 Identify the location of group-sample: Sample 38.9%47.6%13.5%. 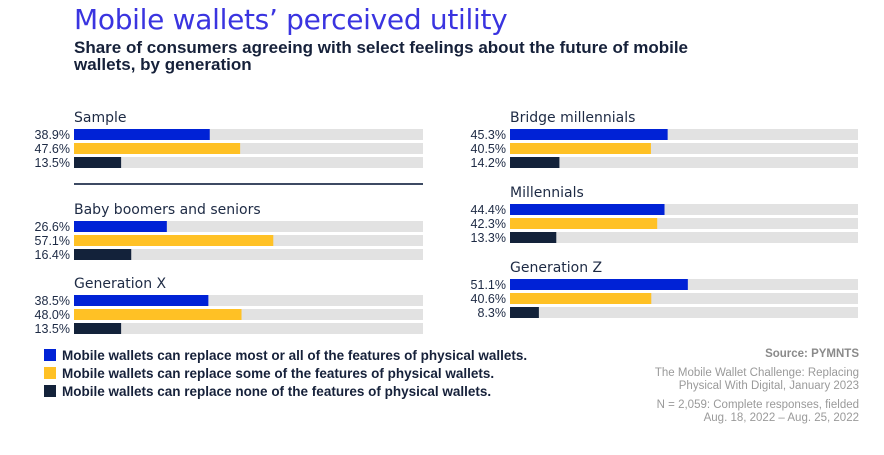
(229, 140).